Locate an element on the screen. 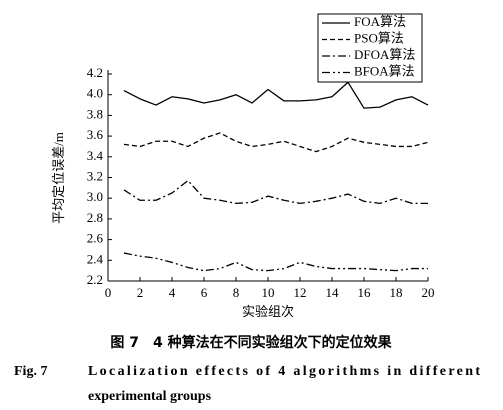 This screenshot has width=503, height=410. legend-box is located at coordinates (370, 48).